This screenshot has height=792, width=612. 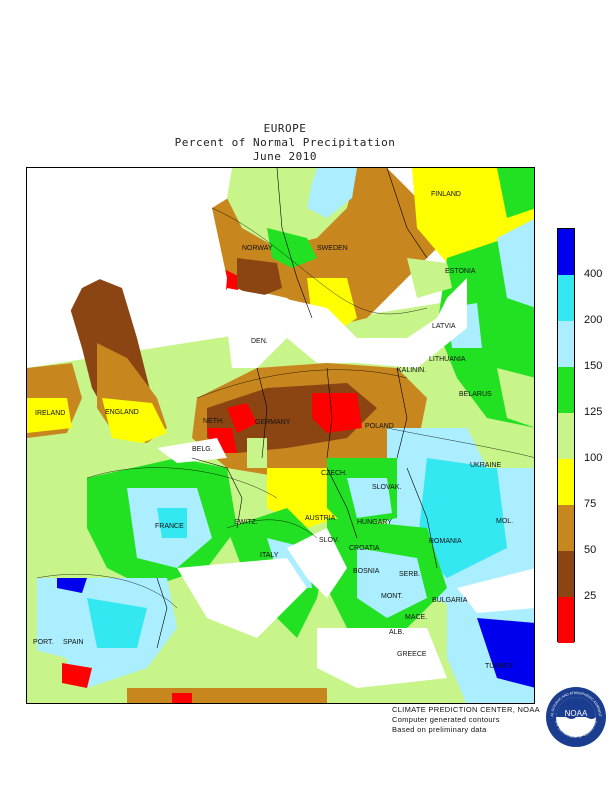 I want to click on label-romania: ROMANIA, so click(x=445, y=541).